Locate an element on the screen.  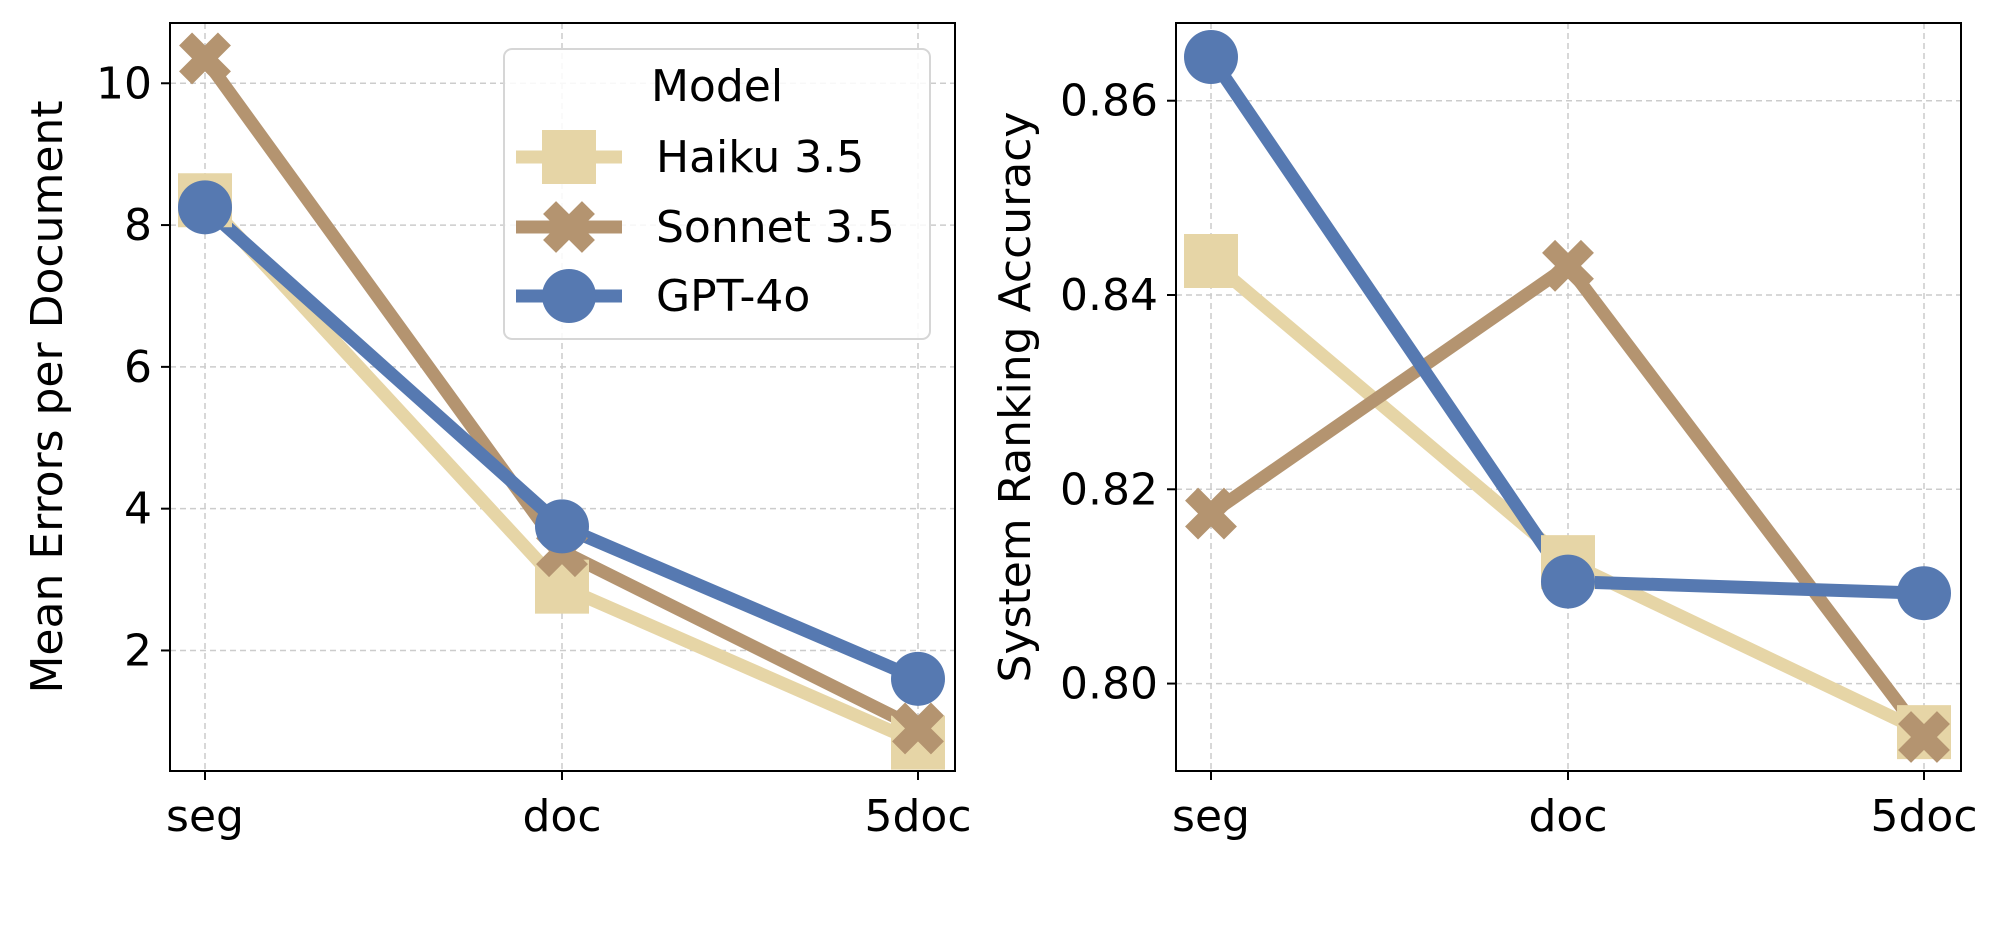
legend-entry: GPT-4o is located at coordinates (663, 296).